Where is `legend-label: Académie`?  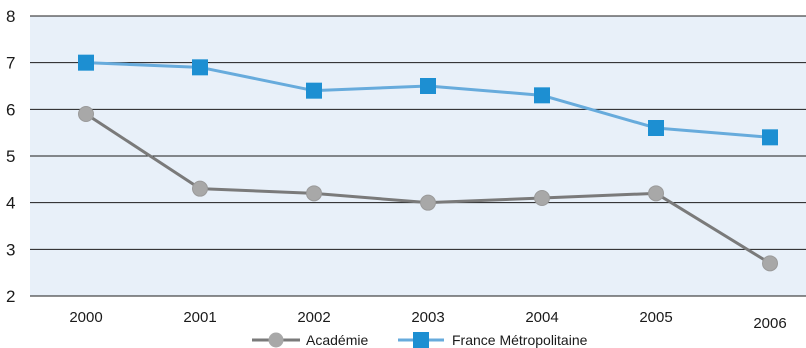 legend-label: Académie is located at coordinates (337, 340).